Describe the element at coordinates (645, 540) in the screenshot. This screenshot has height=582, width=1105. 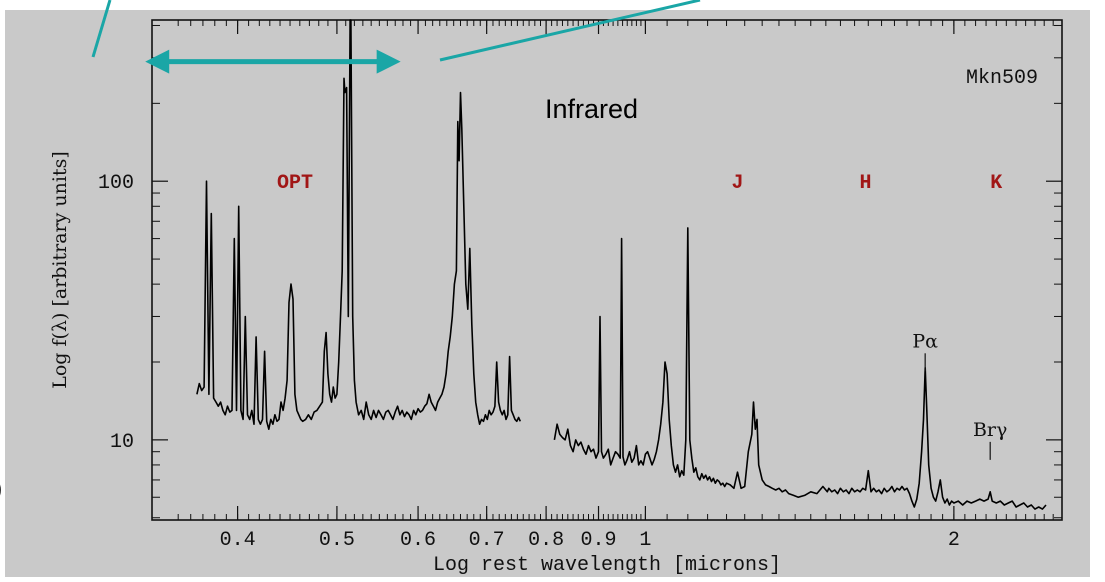
I see `x-tick-label: 1` at that location.